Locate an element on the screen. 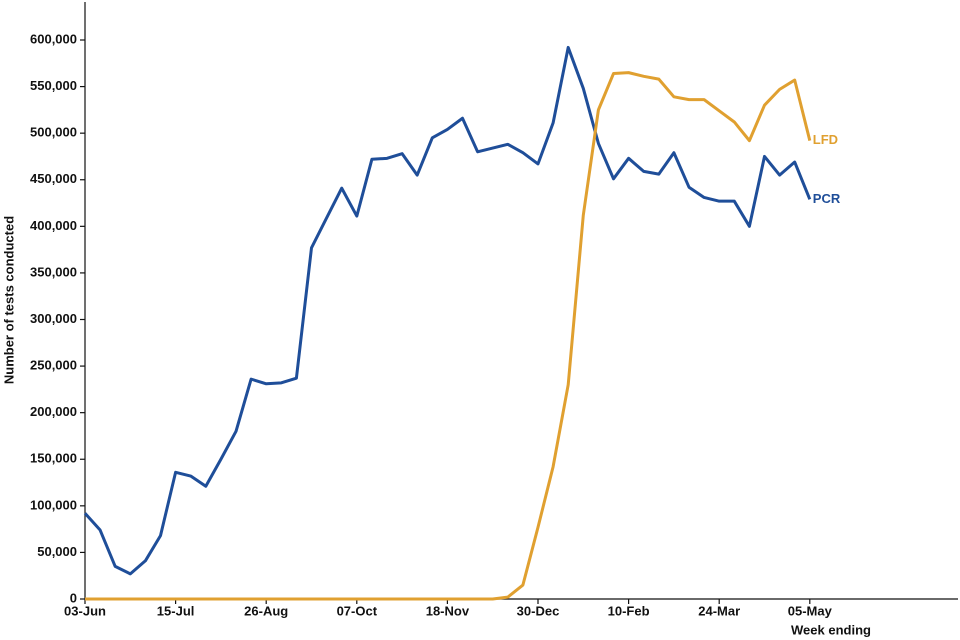  x-tick-label: 30-Dec is located at coordinates (538, 610).